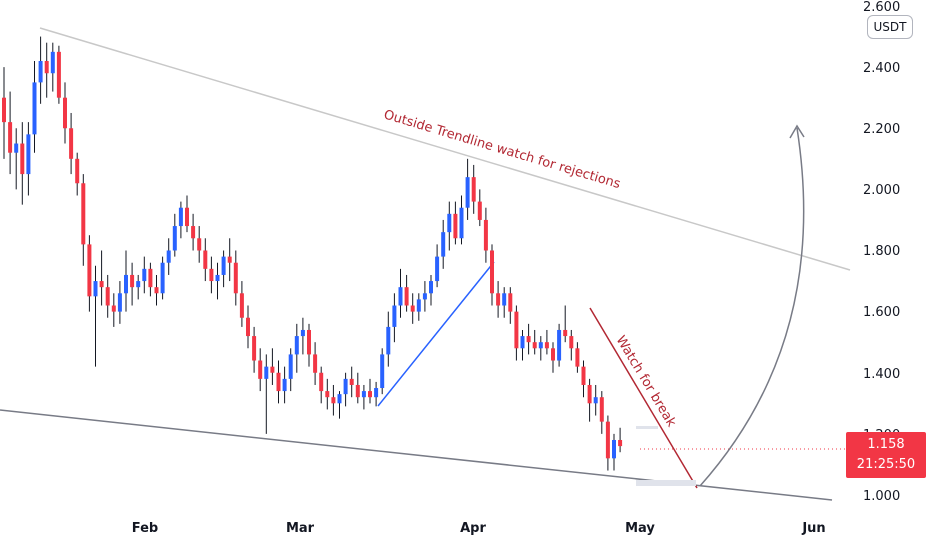  I want to click on current-price: 1.158, so click(886, 444).